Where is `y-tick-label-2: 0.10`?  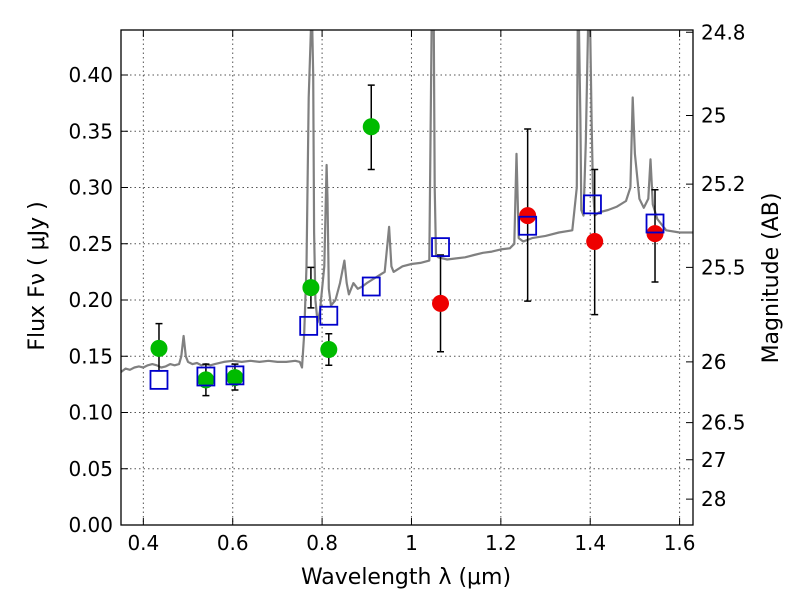 y-tick-label-2: 0.10 is located at coordinates (90, 413).